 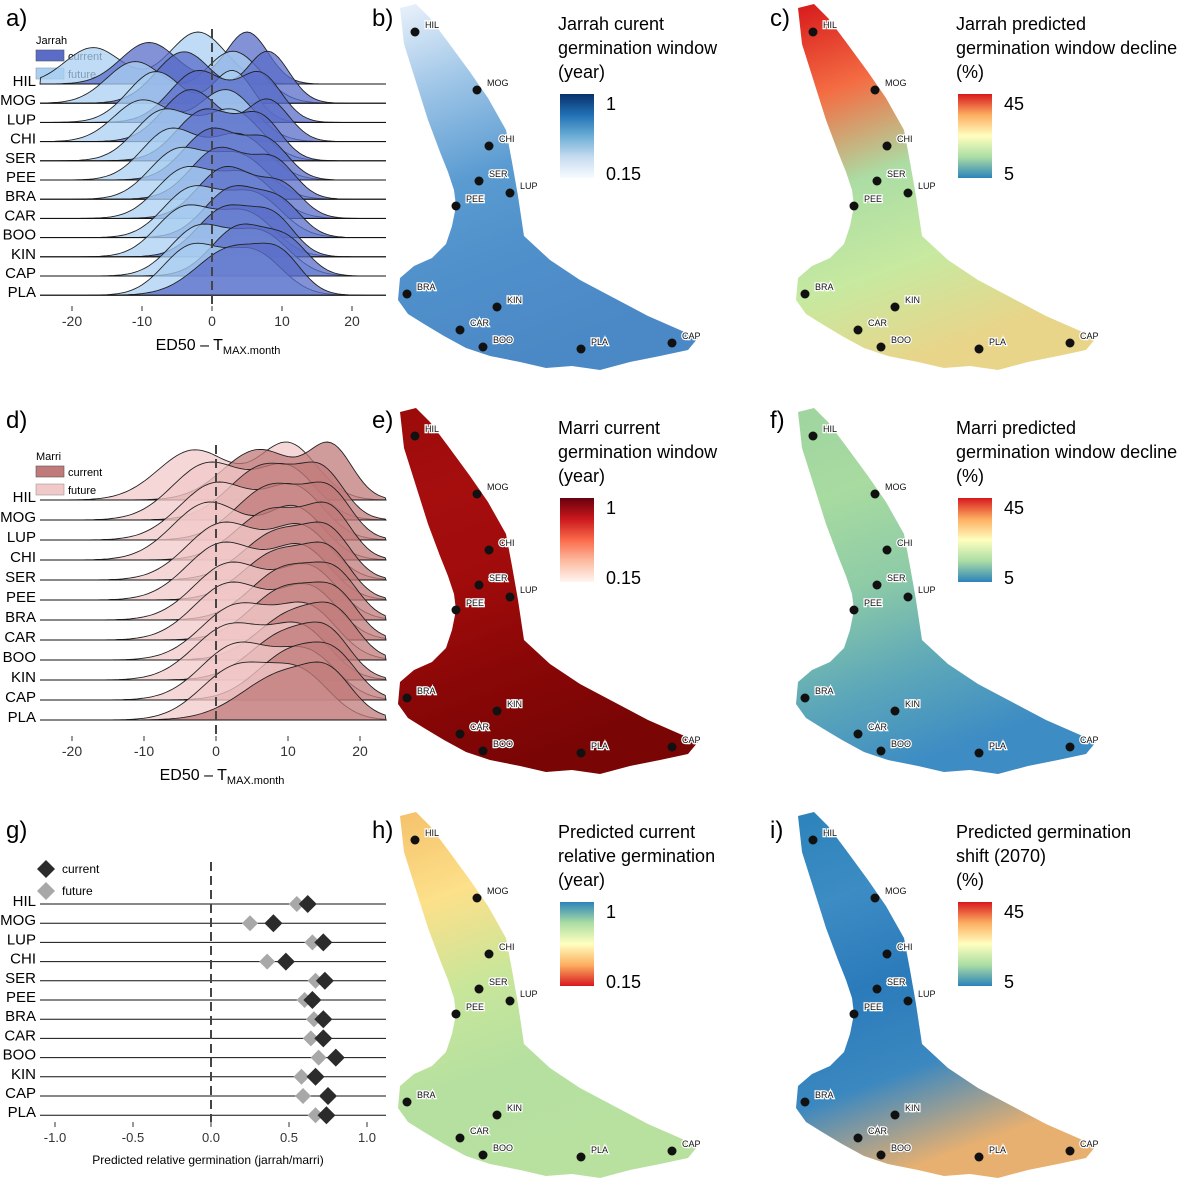 What do you see at coordinates (307, 904) in the screenshot?
I see `diamond-current-HIL` at bounding box center [307, 904].